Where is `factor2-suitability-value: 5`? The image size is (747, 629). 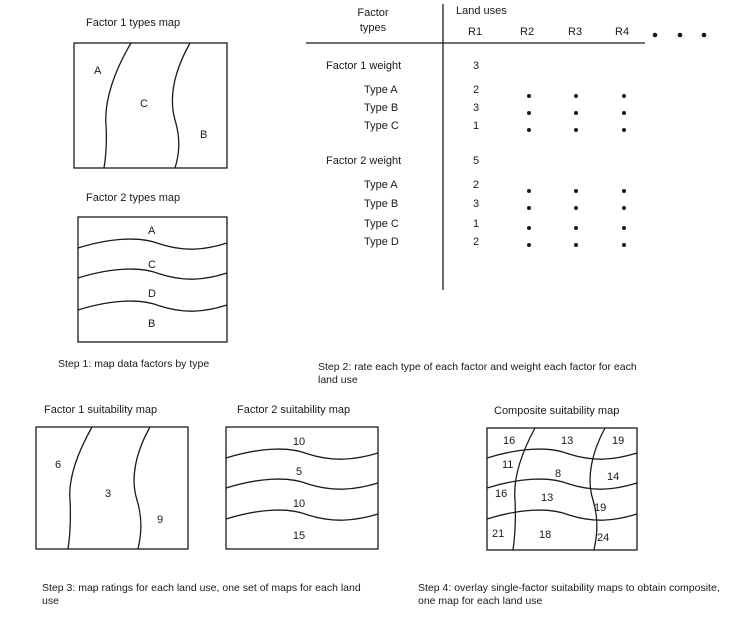
factor2-suitability-value: 5 is located at coordinates (299, 472).